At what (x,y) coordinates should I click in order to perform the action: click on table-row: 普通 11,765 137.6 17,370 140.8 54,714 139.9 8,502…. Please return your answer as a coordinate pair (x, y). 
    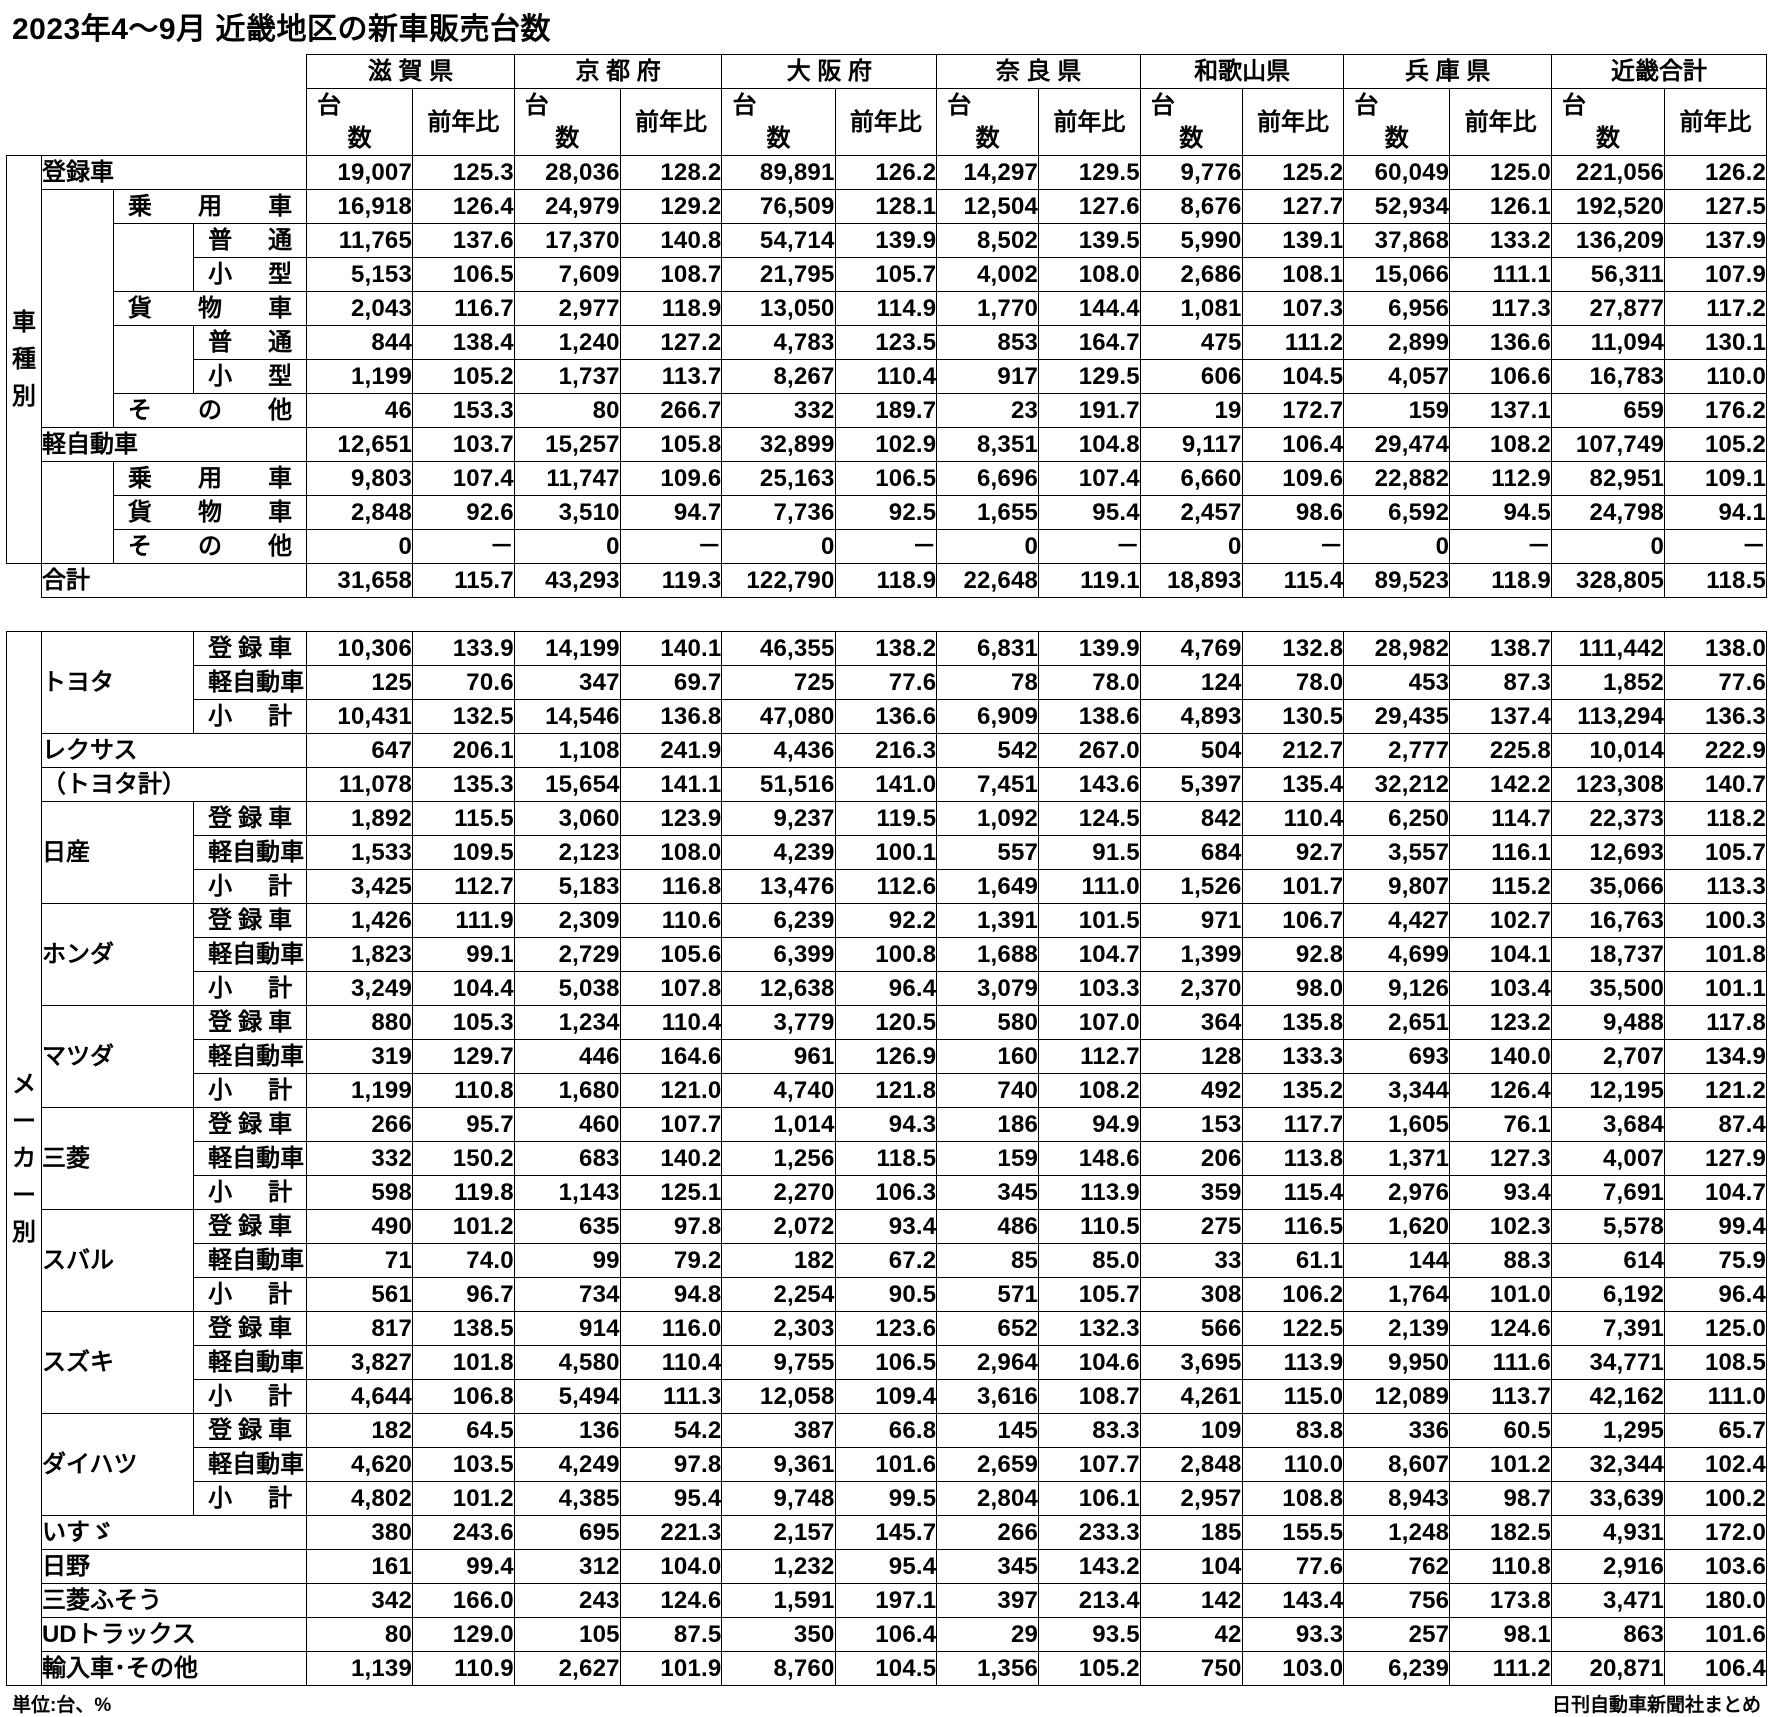
    Looking at the image, I should click on (887, 240).